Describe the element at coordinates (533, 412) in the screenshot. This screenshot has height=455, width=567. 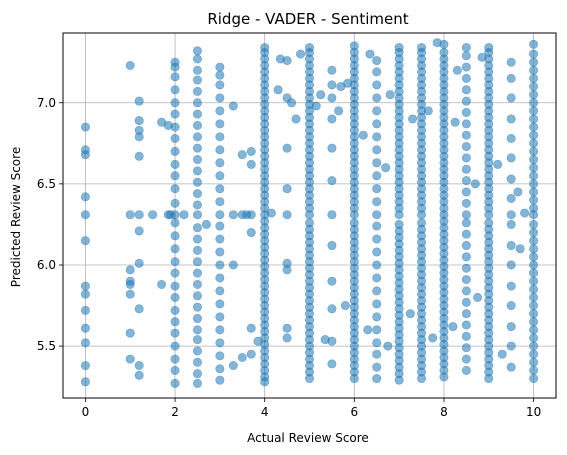
I see `x-tick-label: 10` at that location.